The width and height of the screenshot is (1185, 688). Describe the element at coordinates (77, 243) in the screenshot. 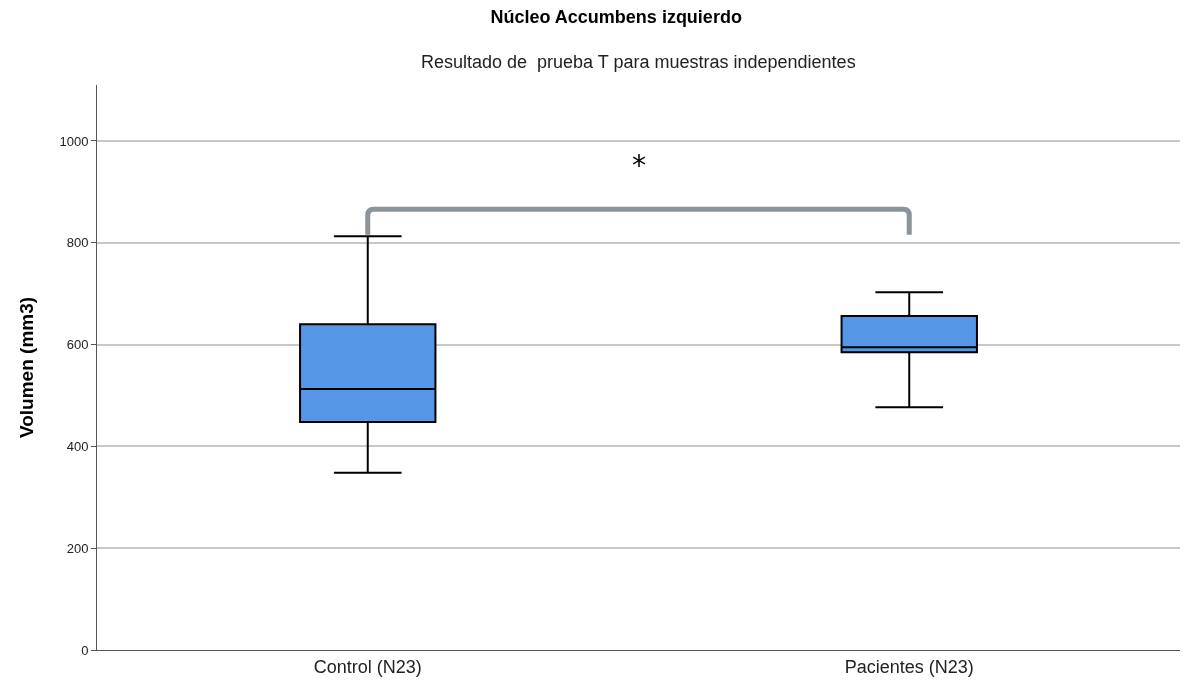

I see `y-tick-label: 800` at that location.